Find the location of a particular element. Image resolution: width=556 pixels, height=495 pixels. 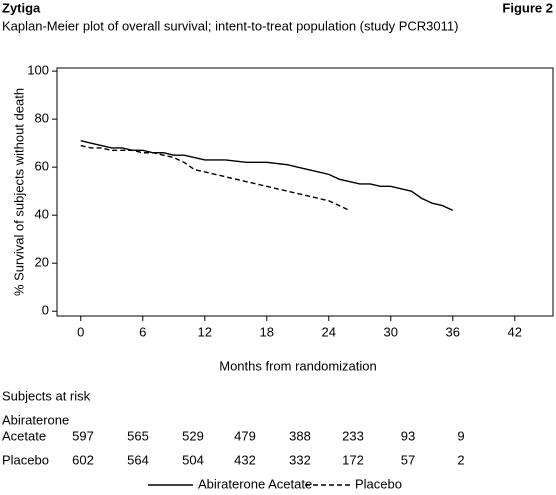

legend-label: Placebo is located at coordinates (378, 483).